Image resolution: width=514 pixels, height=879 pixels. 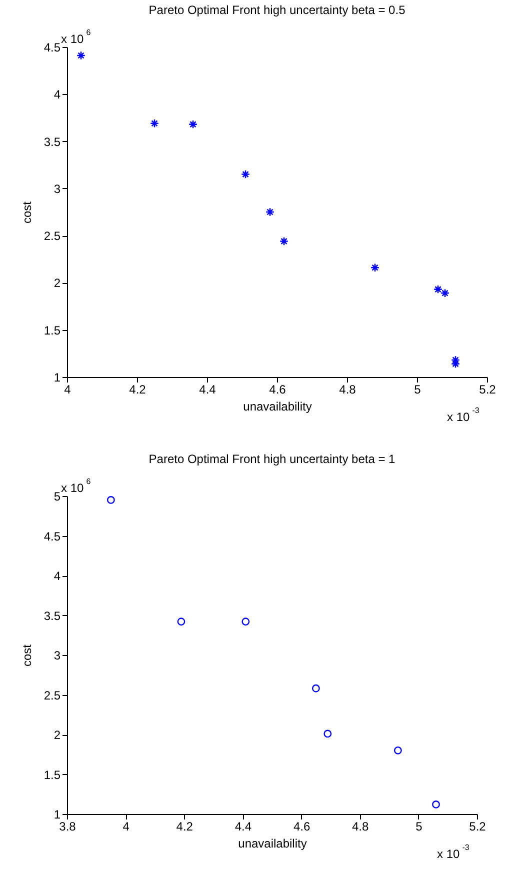 What do you see at coordinates (272, 459) in the screenshot?
I see `chart-title: Pareto Optimal Front high uncertainty beta = 1` at bounding box center [272, 459].